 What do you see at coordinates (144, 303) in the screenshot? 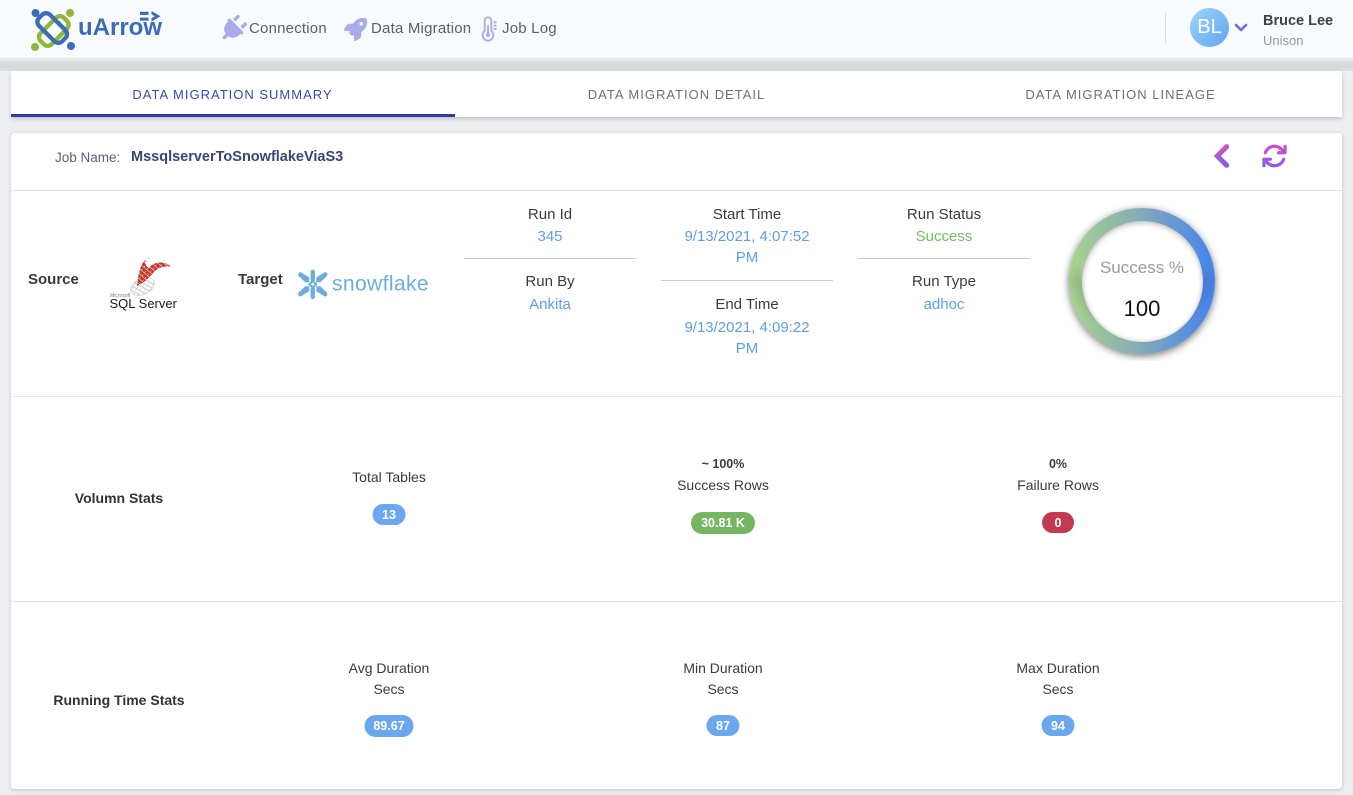
I see `svg-text: SQL Server` at bounding box center [144, 303].